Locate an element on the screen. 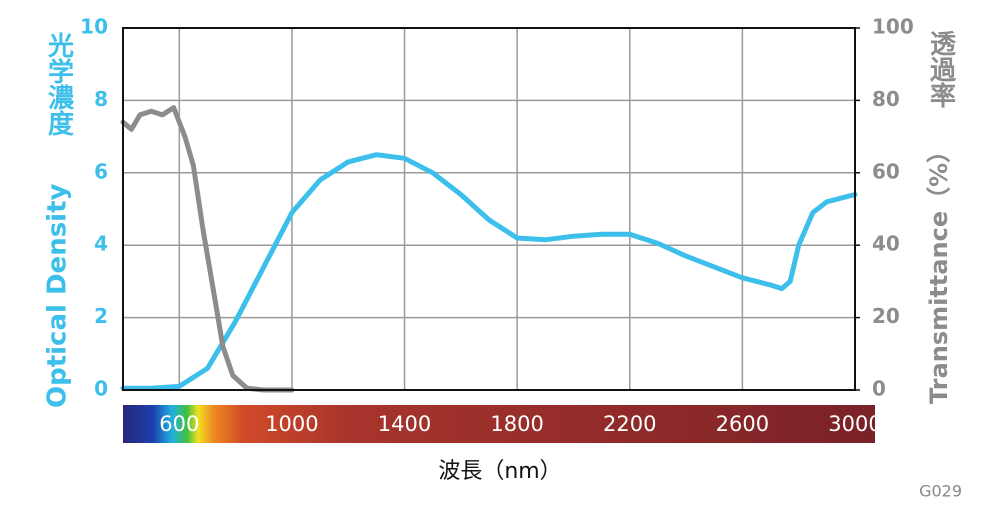 Image resolution: width=992 pixels, height=514 pixels. y2-tick-label: 60 is located at coordinates (886, 171).